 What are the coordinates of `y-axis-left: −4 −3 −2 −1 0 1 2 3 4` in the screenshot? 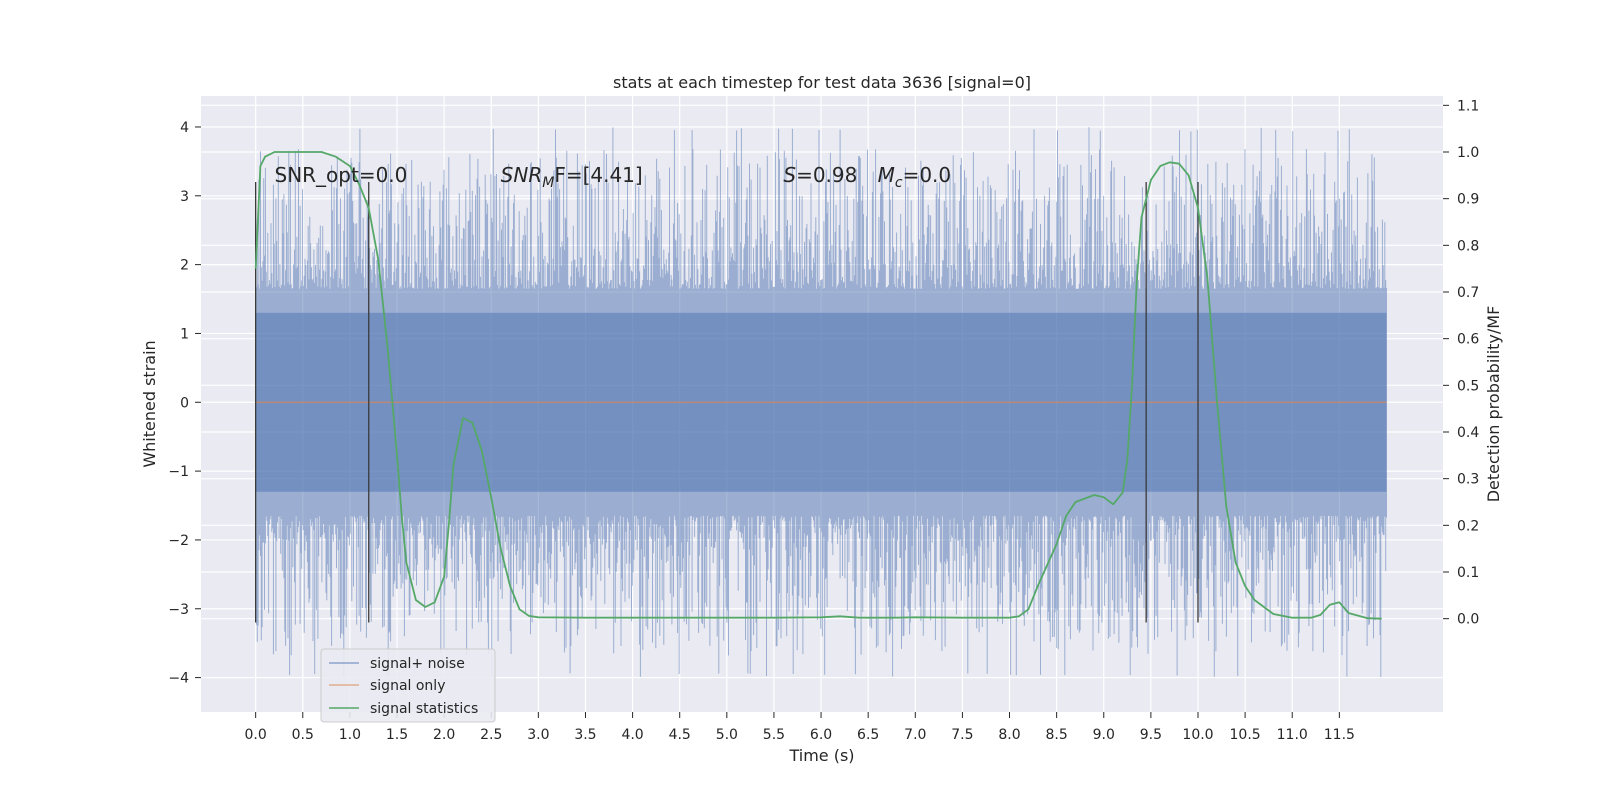 It's located at (184, 403).